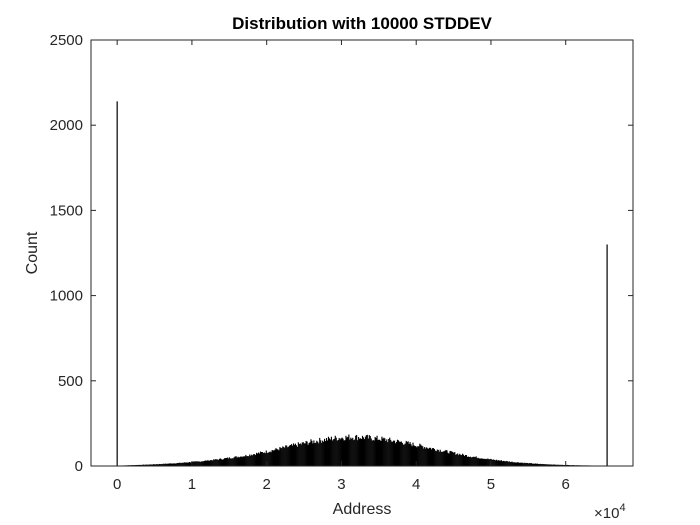  What do you see at coordinates (362, 509) in the screenshot?
I see `x-axis-label: Address` at bounding box center [362, 509].